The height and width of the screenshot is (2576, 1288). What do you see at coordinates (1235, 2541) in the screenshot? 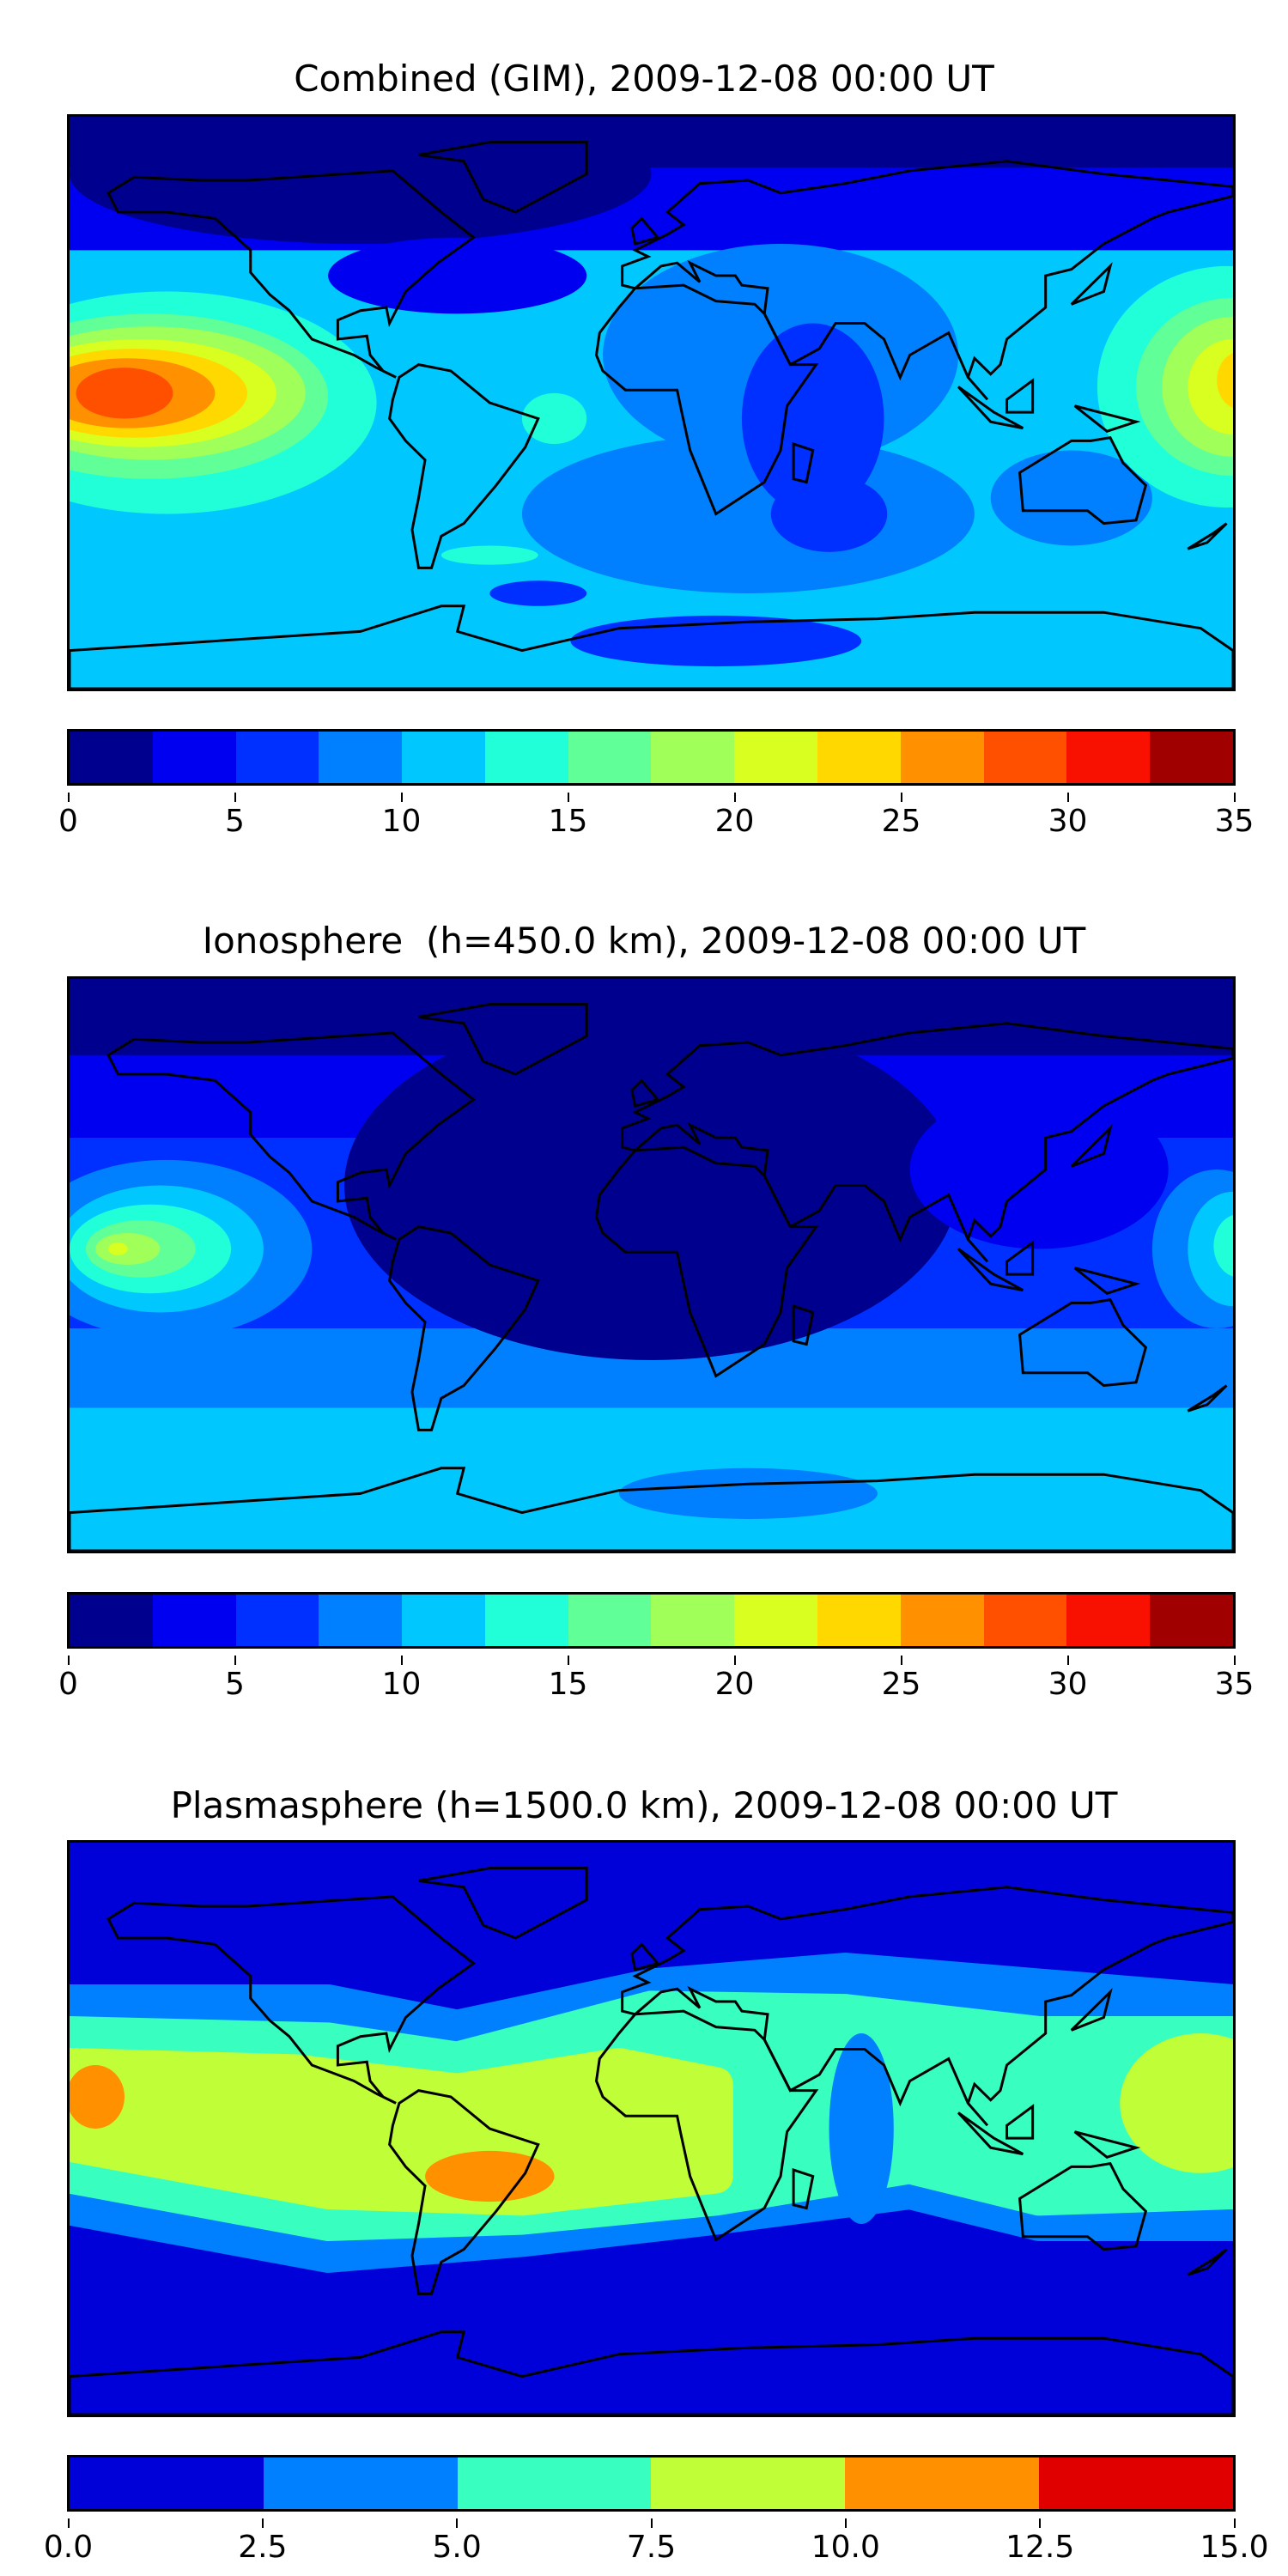
I see `colorbar-tick-label: 15.0` at bounding box center [1235, 2541].